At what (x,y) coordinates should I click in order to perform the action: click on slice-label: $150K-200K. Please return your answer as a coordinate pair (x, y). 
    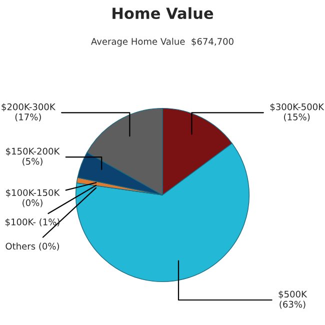
    Looking at the image, I should click on (33, 152).